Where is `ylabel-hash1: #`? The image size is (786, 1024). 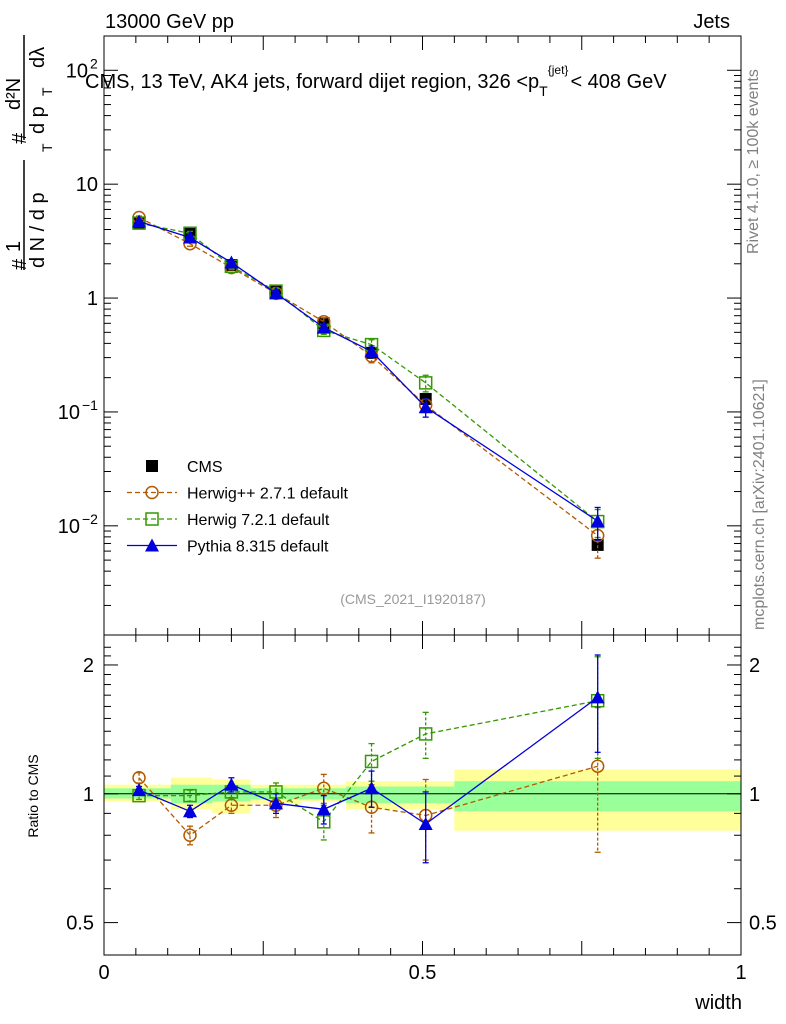 ylabel-hash1: # is located at coordinates (20, 264).